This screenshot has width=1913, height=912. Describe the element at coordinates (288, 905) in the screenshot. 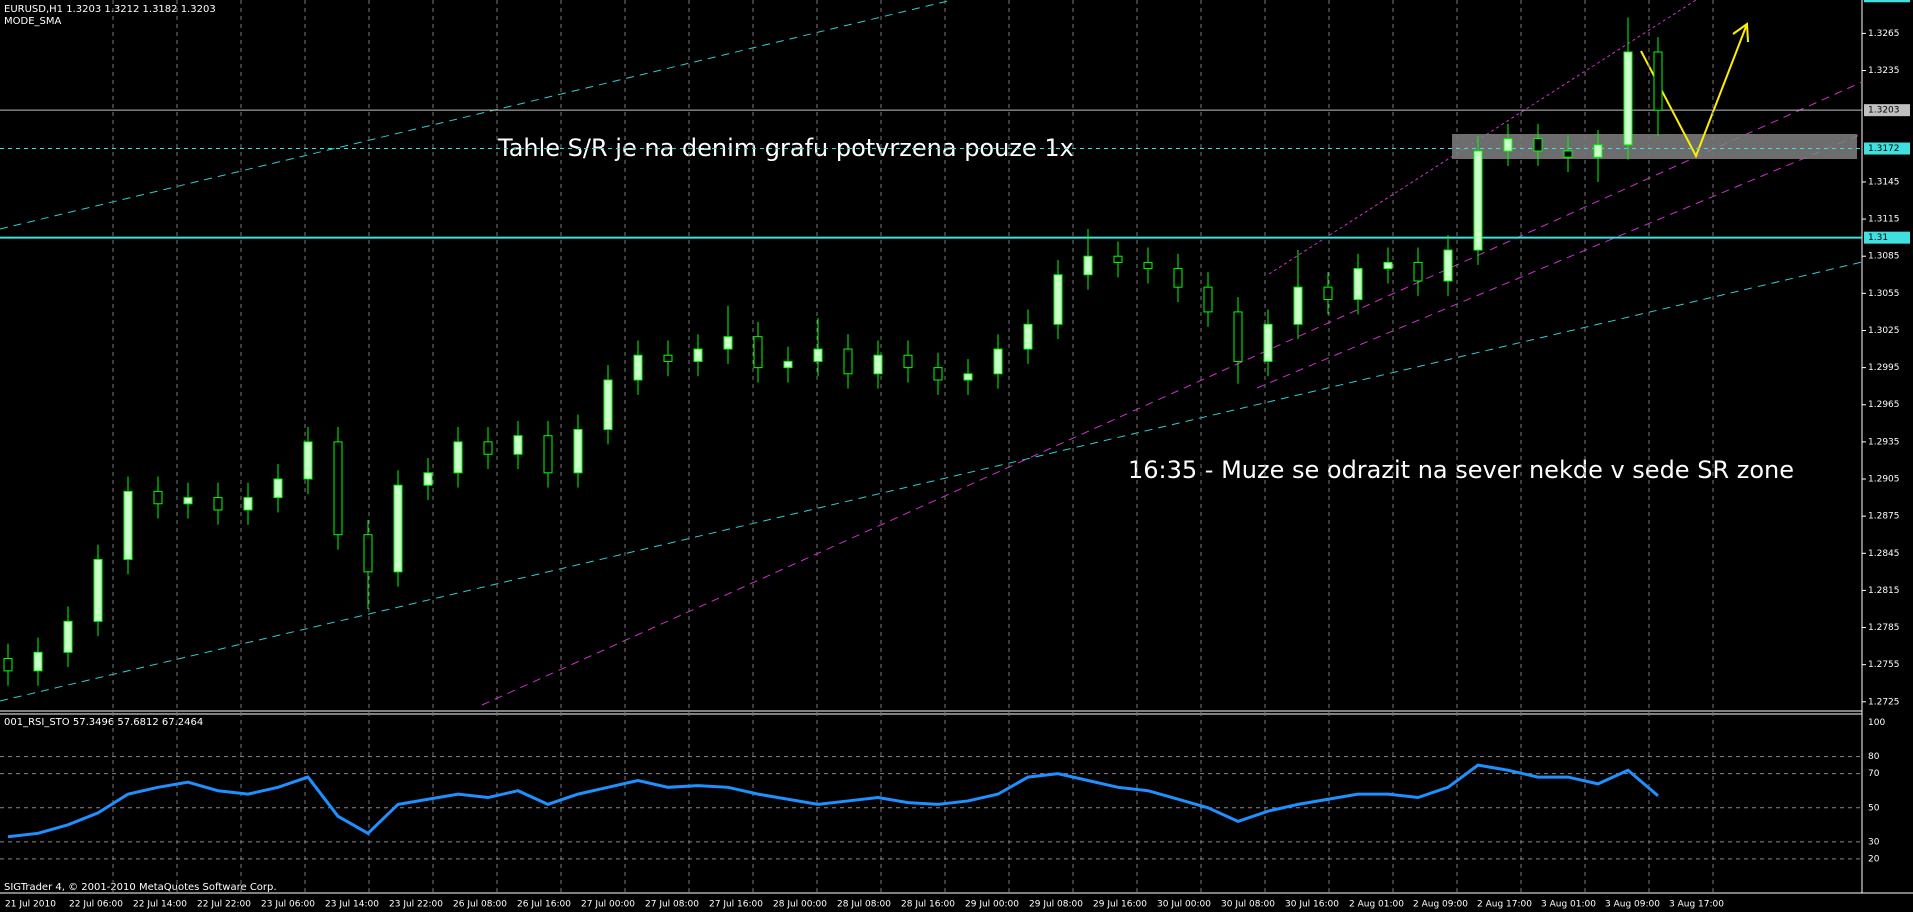

I see `x-tick-label: 23 Jul 06:00` at that location.